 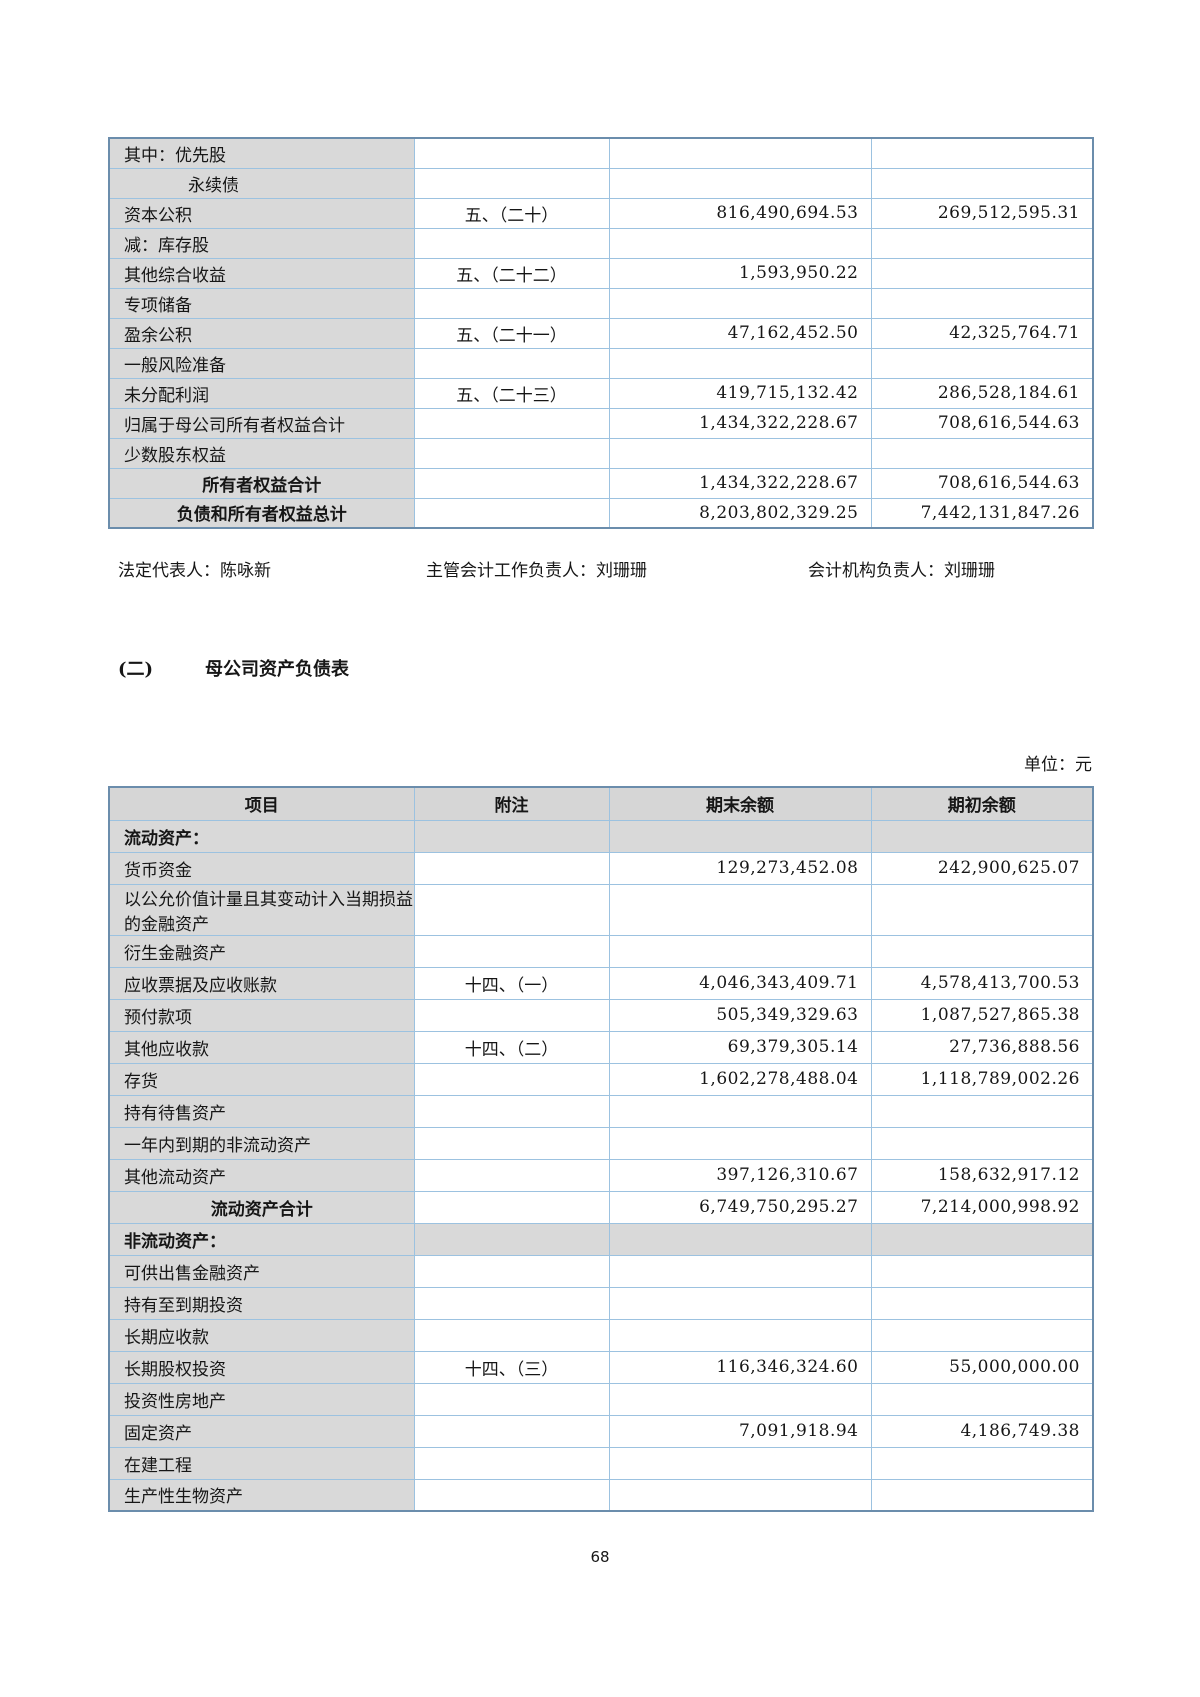 I want to click on note-cell: 十四、（三）, so click(x=511, y=1367).